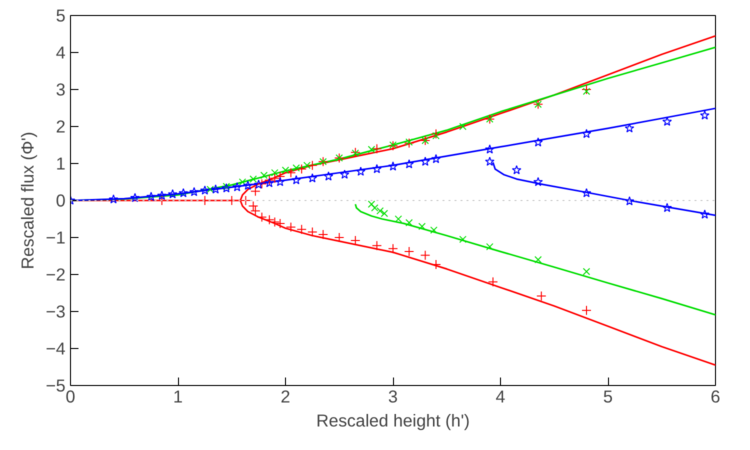 The width and height of the screenshot is (750, 450). What do you see at coordinates (56, 238) in the screenshot?
I see `y-tick-label: −1` at bounding box center [56, 238].